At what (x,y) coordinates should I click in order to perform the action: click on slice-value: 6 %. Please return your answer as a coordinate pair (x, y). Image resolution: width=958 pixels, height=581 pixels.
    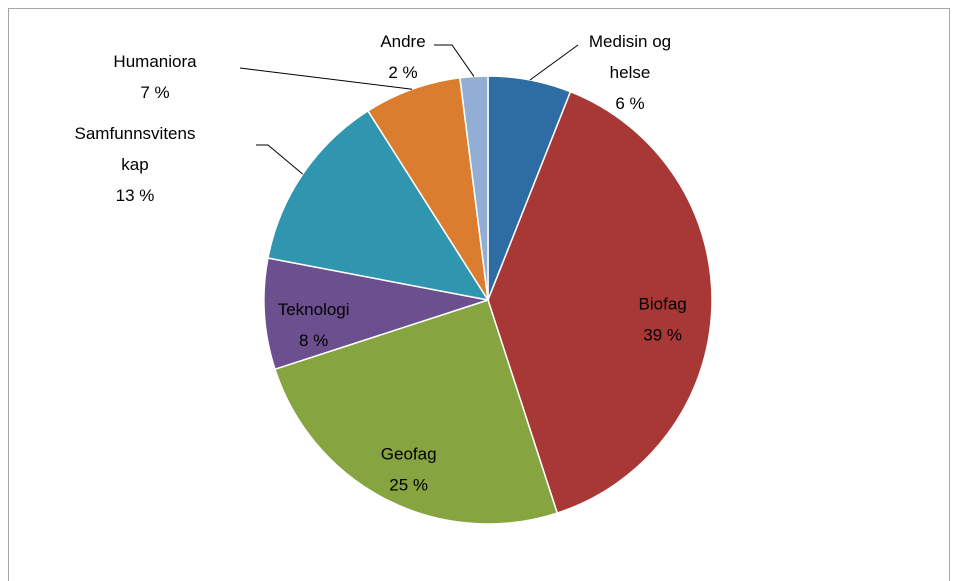
    Looking at the image, I should click on (629, 103).